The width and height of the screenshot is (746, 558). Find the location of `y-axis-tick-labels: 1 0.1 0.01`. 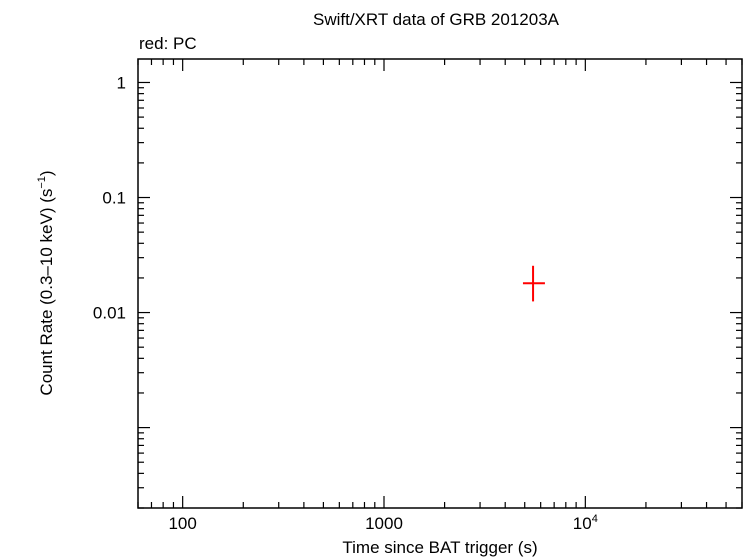

y-axis-tick-labels: 1 0.1 0.01 is located at coordinates (109, 197).